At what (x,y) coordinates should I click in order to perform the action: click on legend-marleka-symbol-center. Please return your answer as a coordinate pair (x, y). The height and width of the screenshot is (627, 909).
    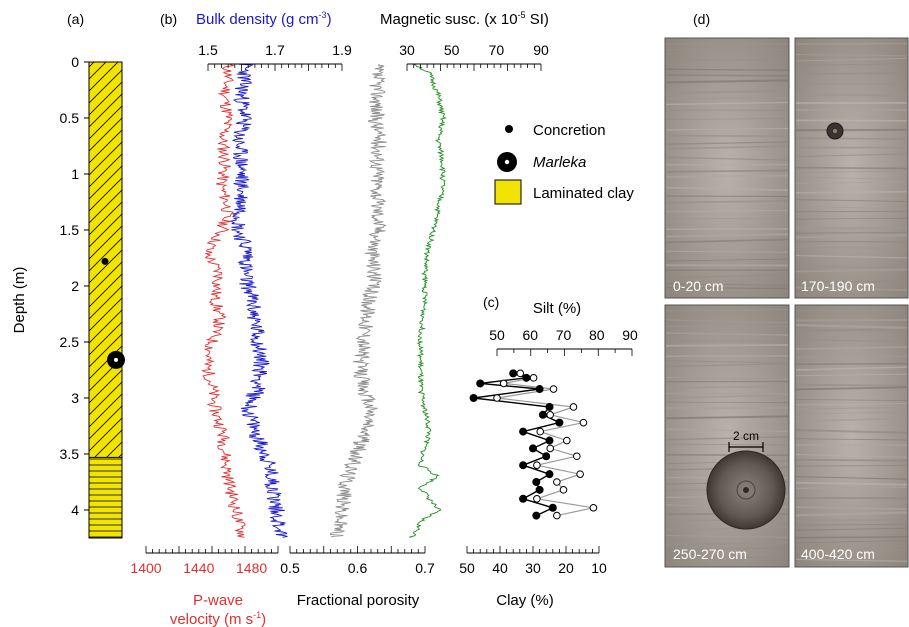
    Looking at the image, I should click on (507, 162).